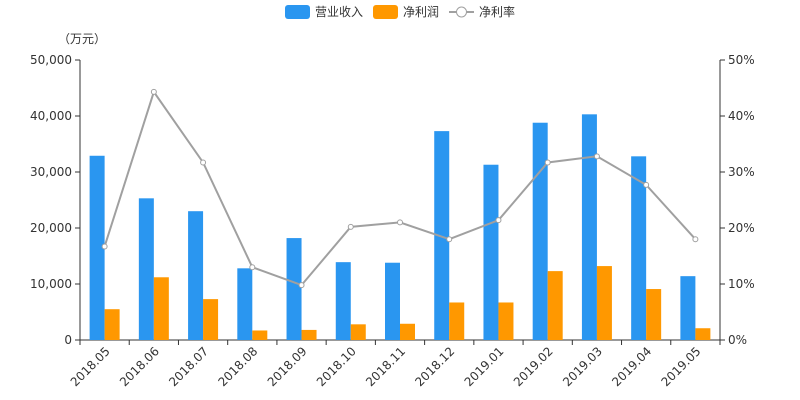 The width and height of the screenshot is (800, 400). Describe the element at coordinates (461, 12) in the screenshot. I see `legend-marker` at that location.